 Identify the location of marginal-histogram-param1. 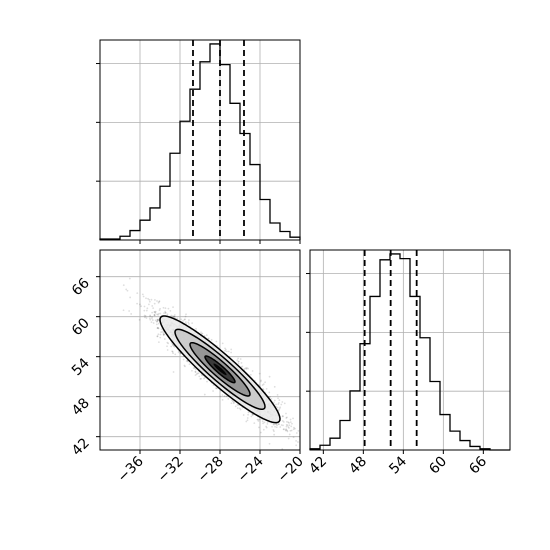
(198, 141).